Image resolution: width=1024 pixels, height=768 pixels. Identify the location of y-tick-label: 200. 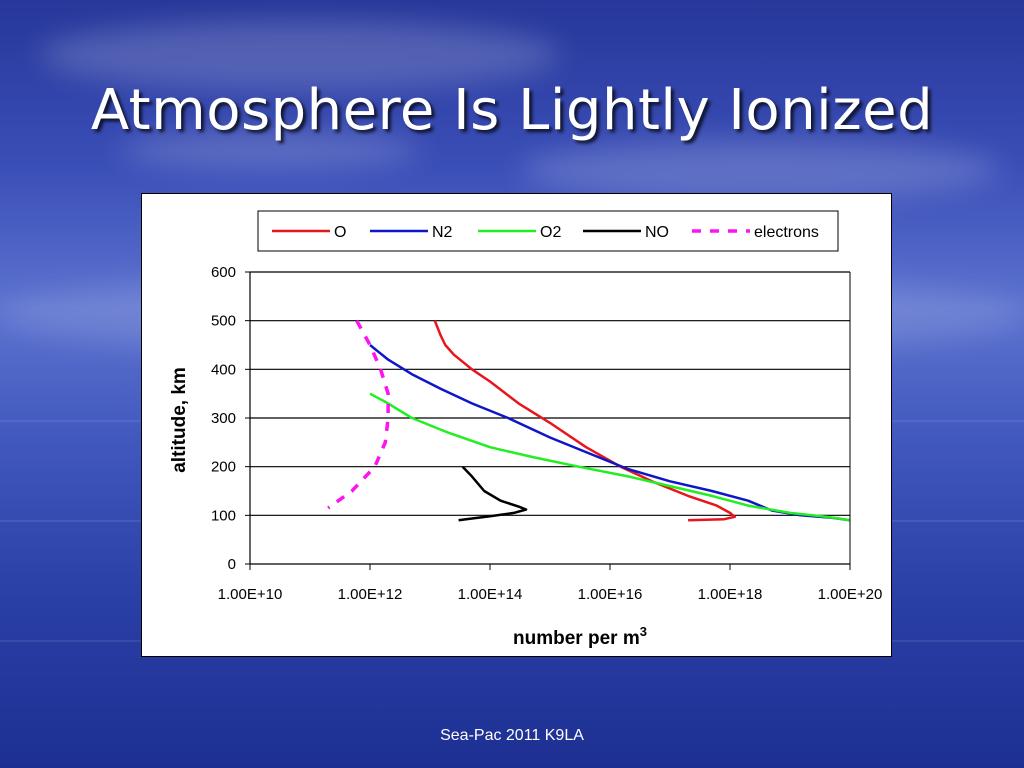
(223, 467).